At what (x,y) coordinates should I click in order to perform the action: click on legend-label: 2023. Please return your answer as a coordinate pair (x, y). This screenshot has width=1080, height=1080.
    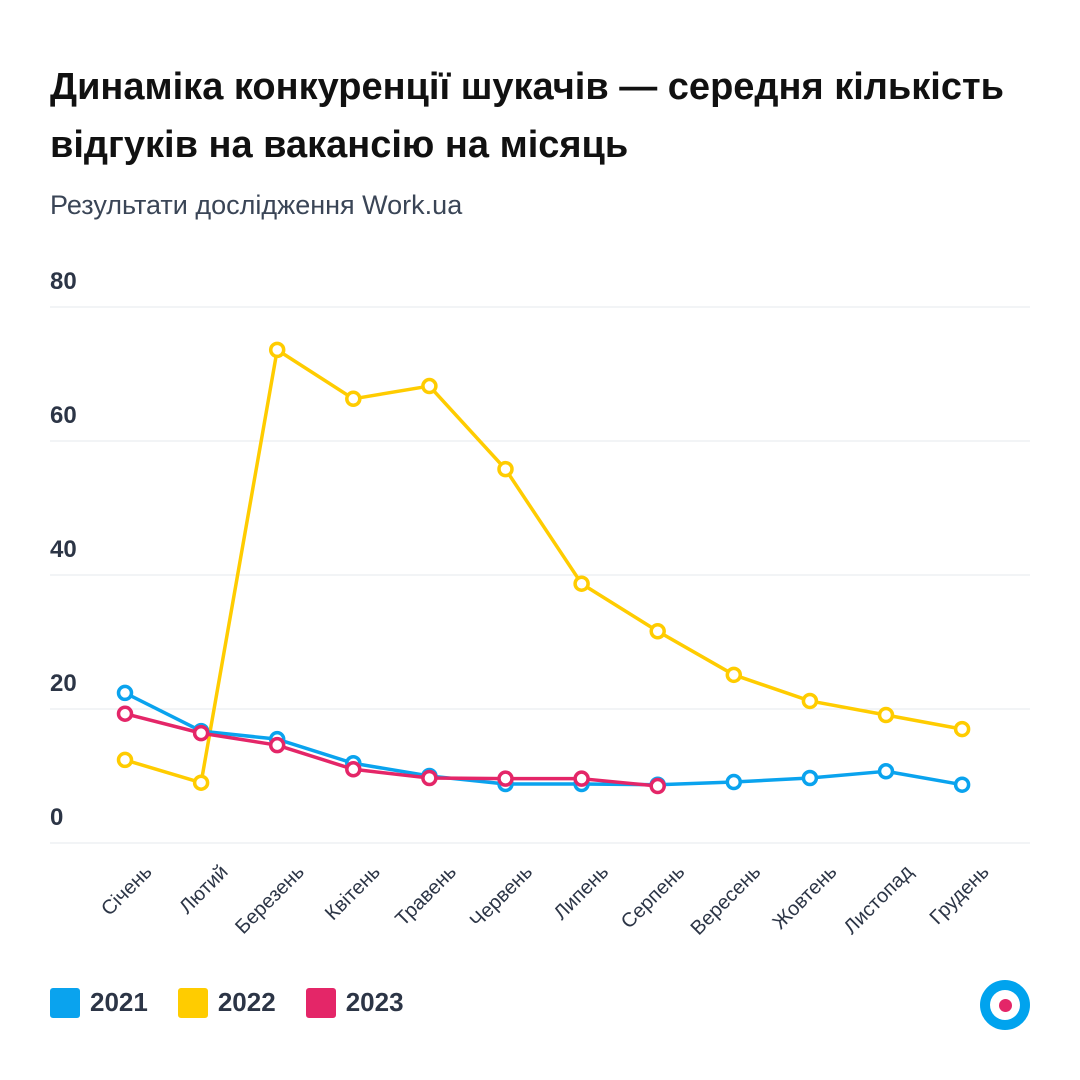
    Looking at the image, I should click on (374, 1002).